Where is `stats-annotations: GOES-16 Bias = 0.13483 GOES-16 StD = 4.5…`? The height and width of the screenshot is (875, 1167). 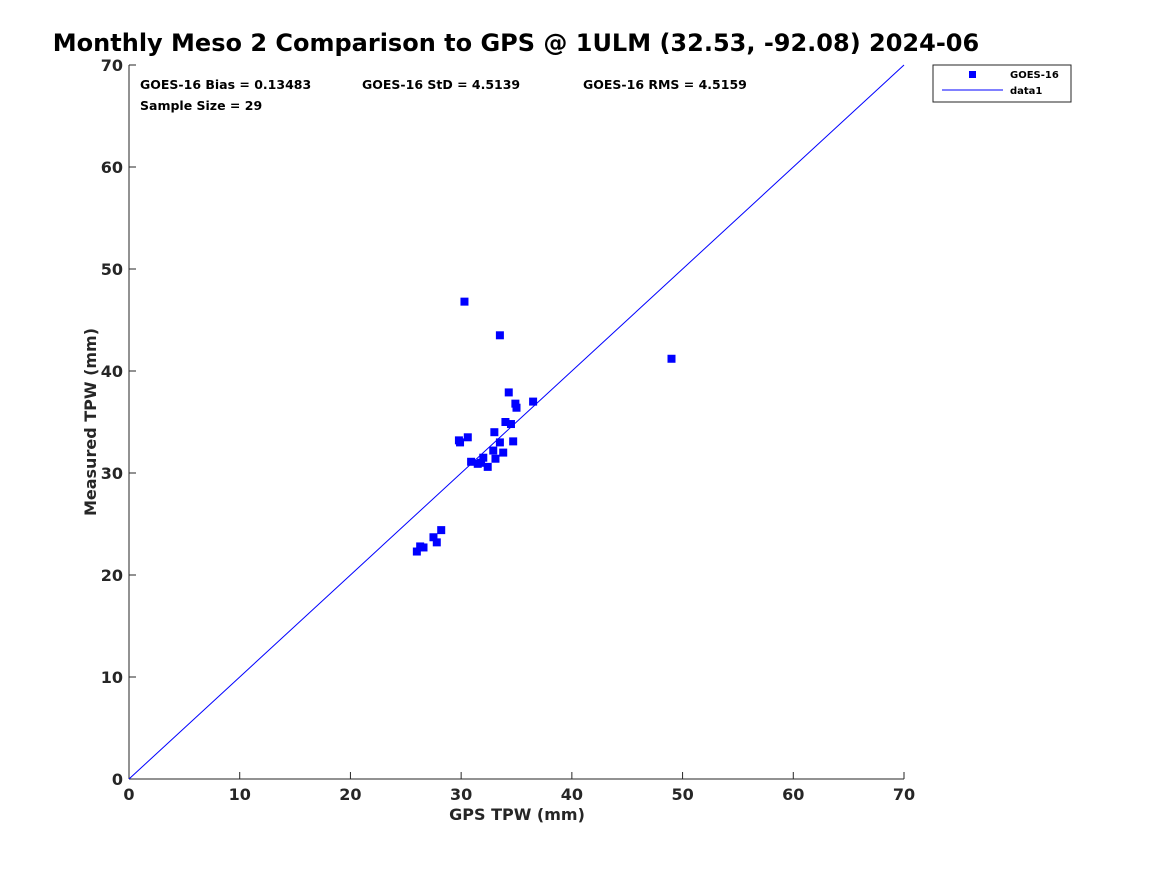
stats-annotations: GOES-16 Bias = 0.13483 GOES-16 StD = 4.5… is located at coordinates (443, 95).